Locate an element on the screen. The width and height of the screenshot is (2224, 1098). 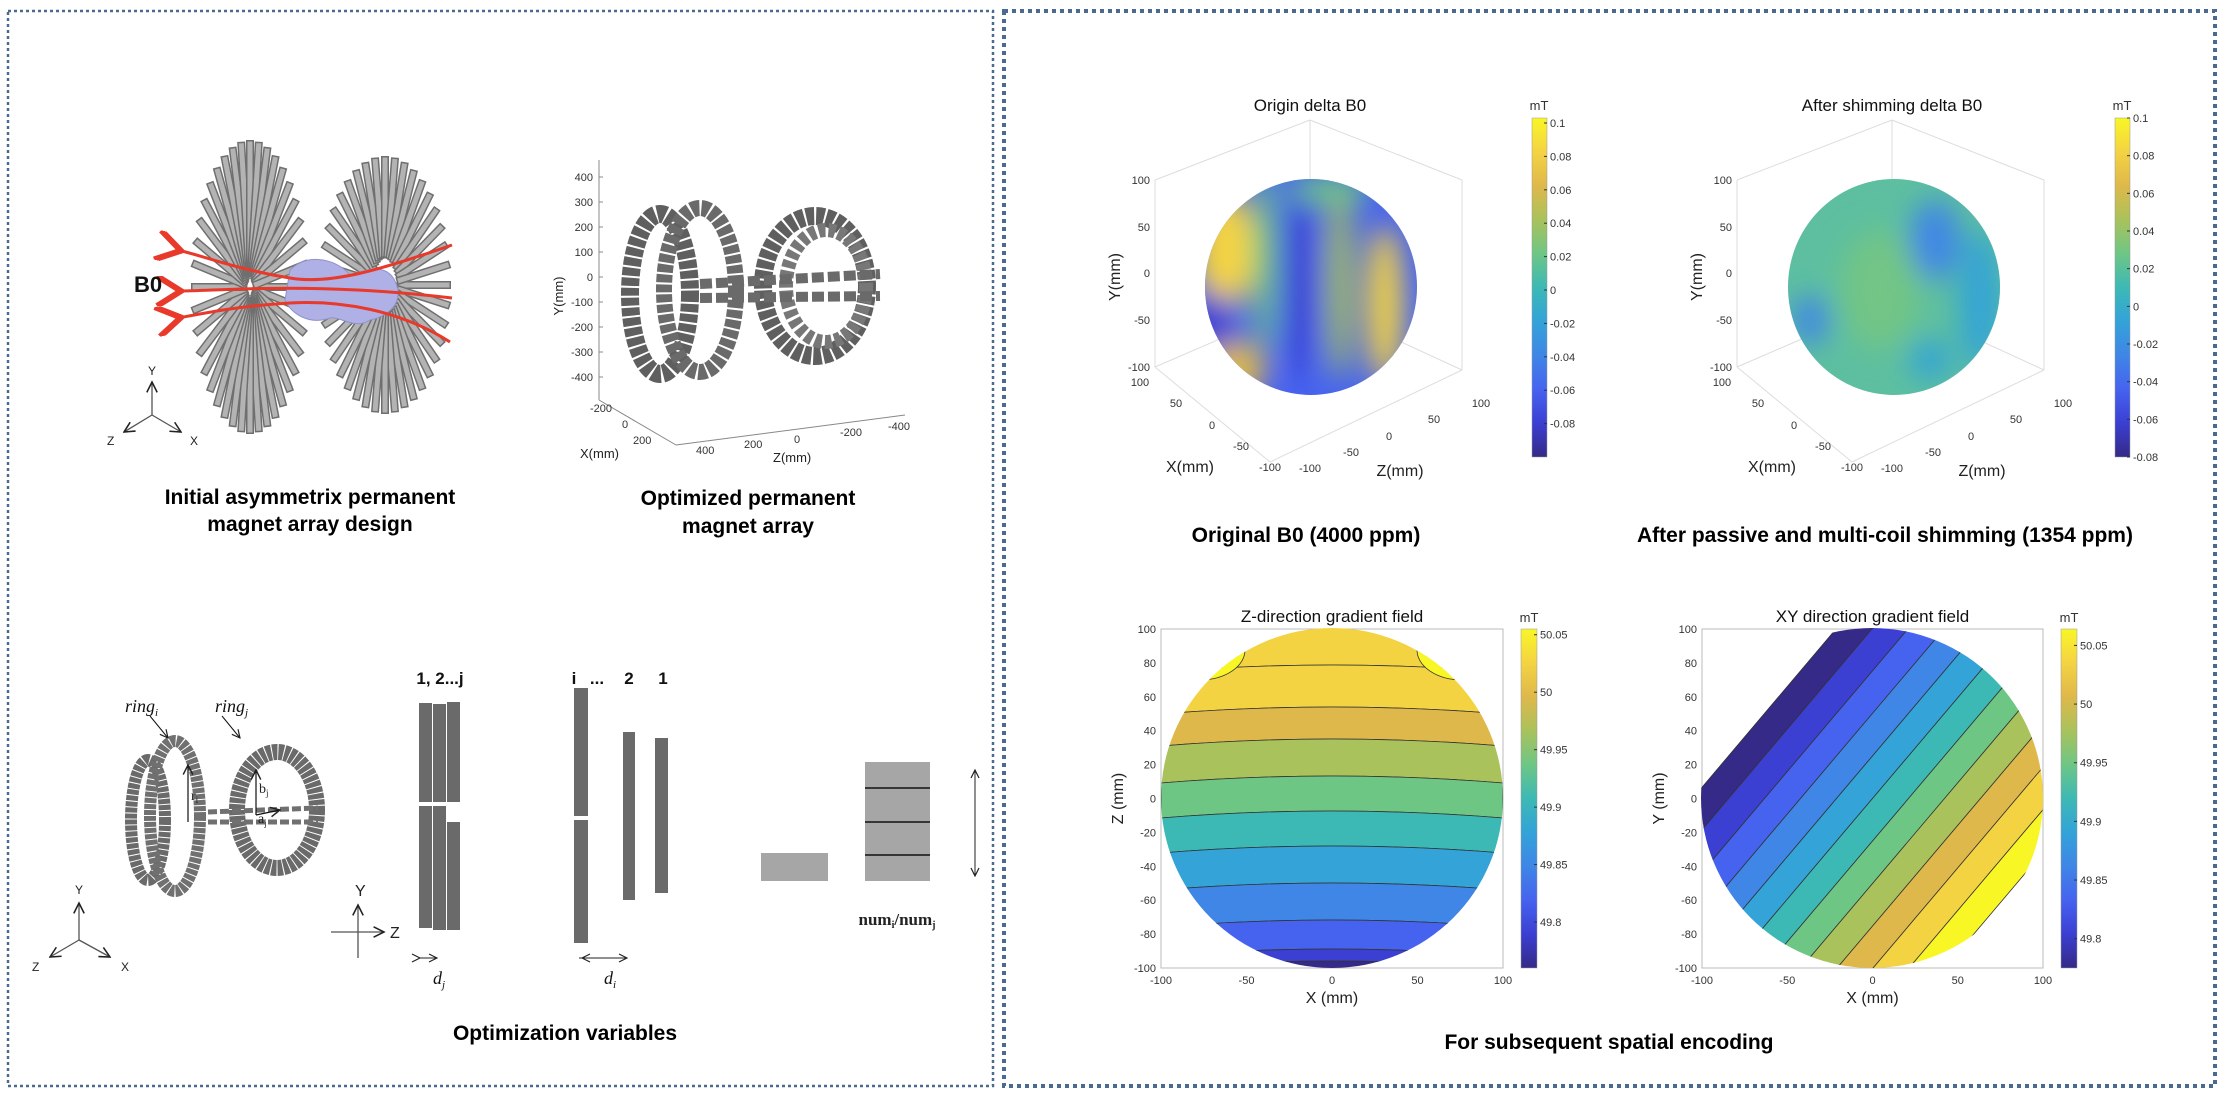
spatial-encoding-caption: For subsequent spatial encoding is located at coordinates (1608, 1042).